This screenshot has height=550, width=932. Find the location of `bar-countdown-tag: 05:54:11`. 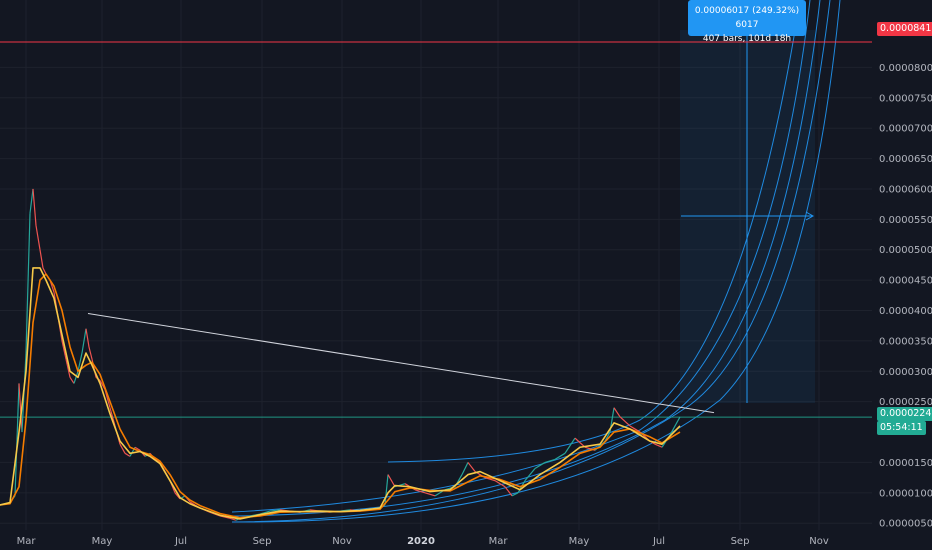

bar-countdown-tag: 05:54:11 is located at coordinates (901, 428).